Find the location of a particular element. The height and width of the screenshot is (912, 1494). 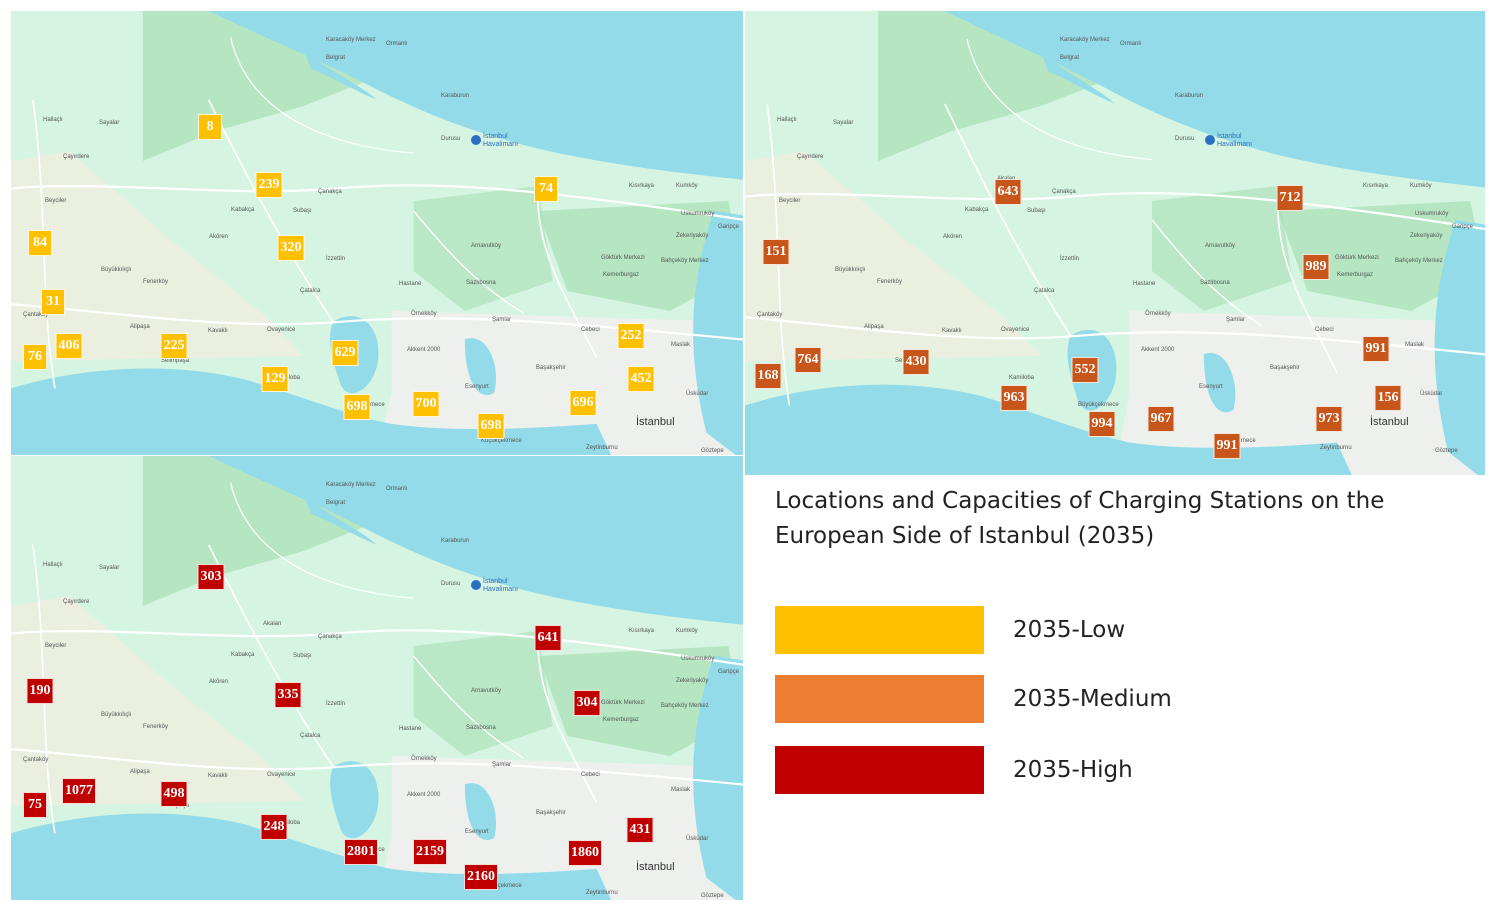

station-marker-low: 452 is located at coordinates (641, 379).